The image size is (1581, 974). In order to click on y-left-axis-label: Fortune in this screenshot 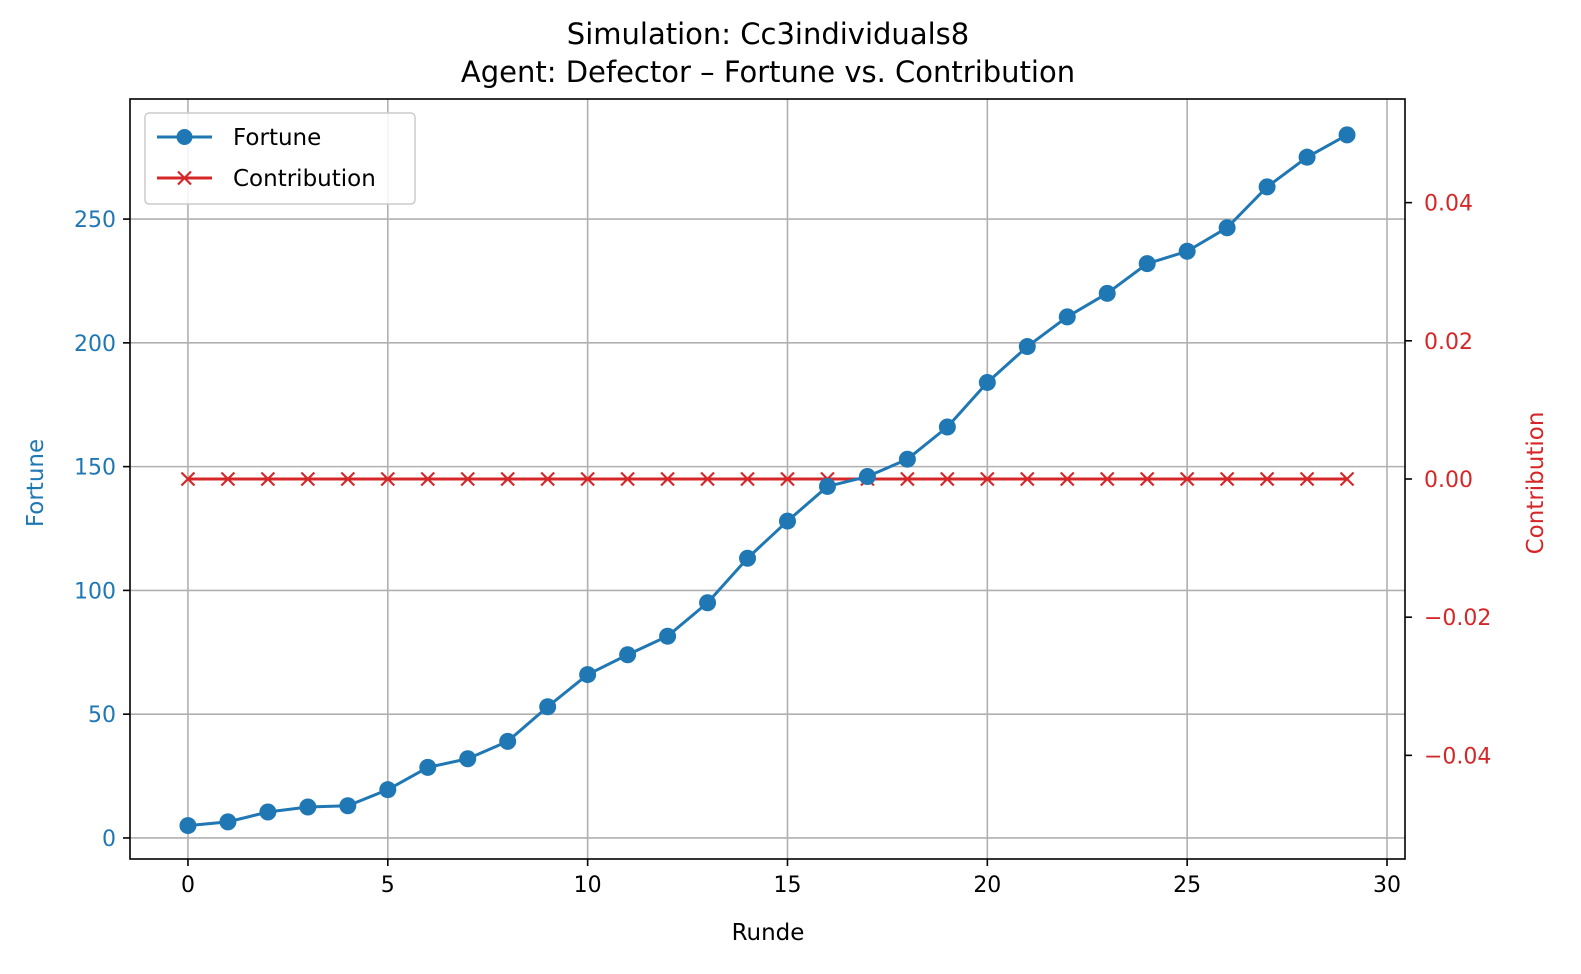, I will do `click(36, 483)`.